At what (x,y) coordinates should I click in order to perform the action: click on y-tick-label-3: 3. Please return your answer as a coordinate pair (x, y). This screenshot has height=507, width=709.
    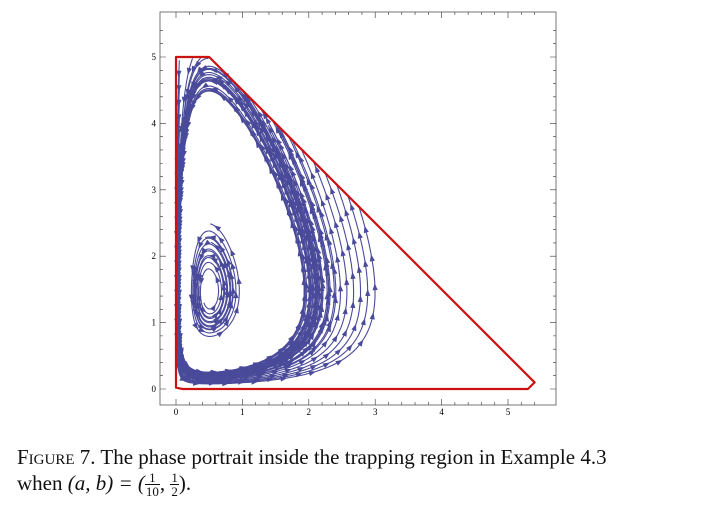
    Looking at the image, I should click on (154, 190).